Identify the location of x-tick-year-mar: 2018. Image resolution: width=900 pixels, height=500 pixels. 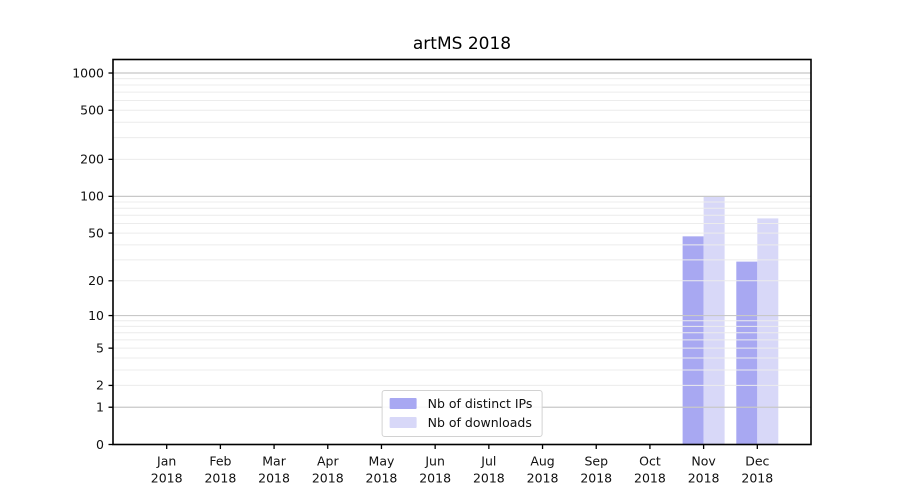
(274, 478).